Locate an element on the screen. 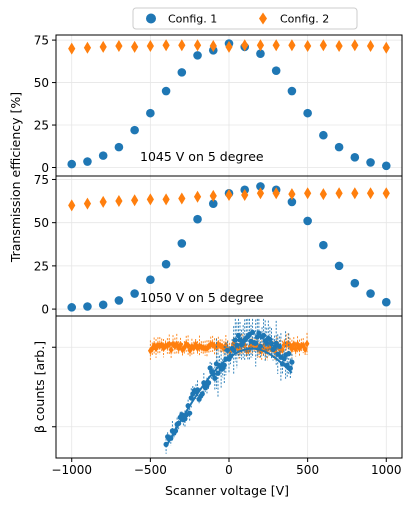 This screenshot has height=509, width=415. shared-y-axis-label: Transmission efficiency [%] is located at coordinates (15, 177).